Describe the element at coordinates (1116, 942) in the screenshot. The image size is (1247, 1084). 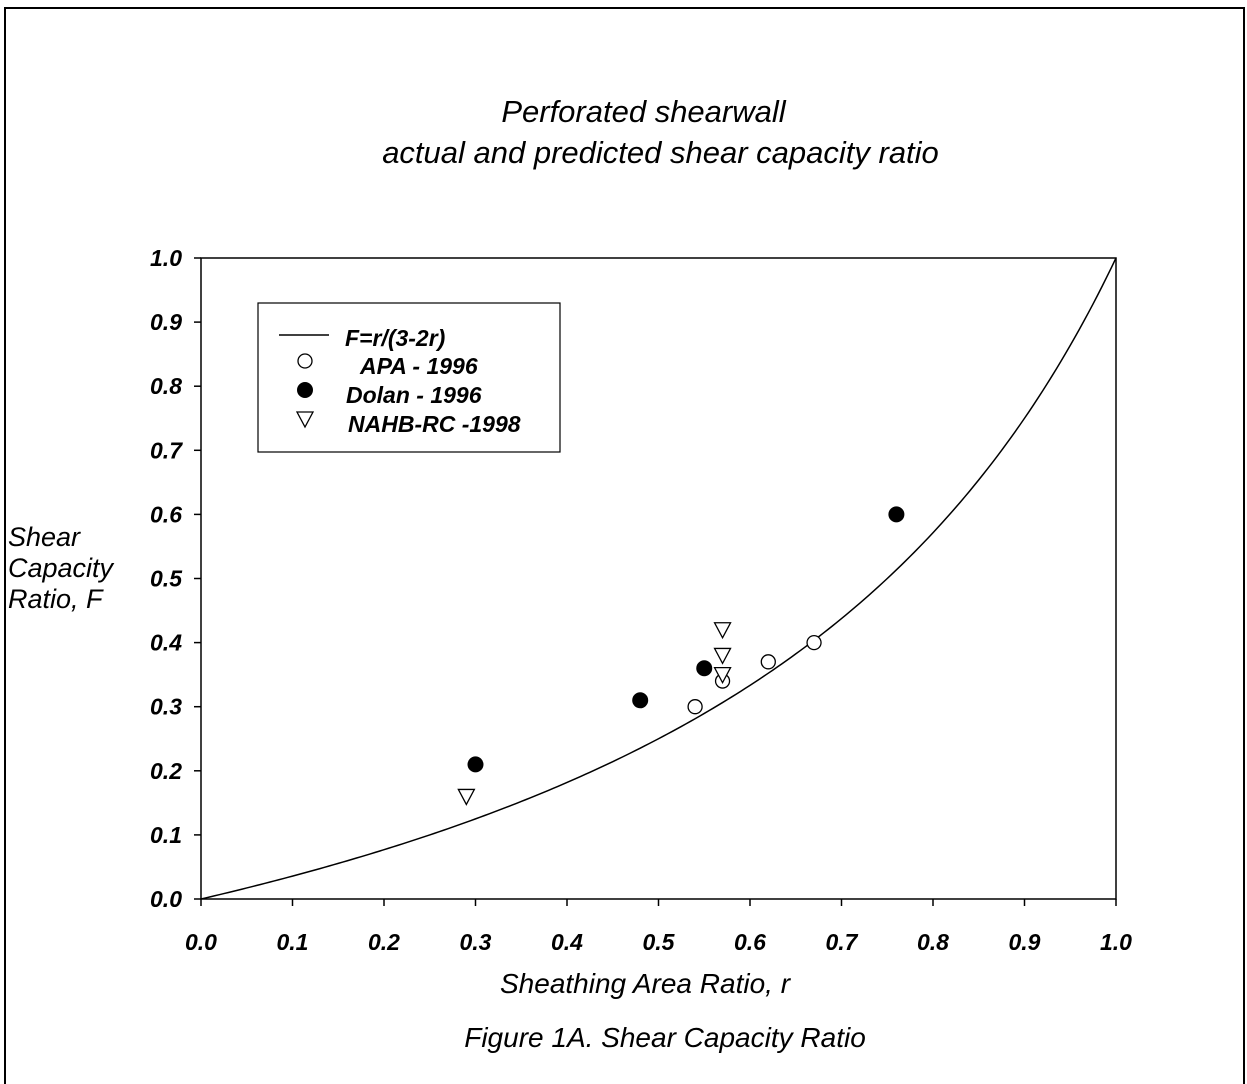
I see `x-tick-label: 1.0` at that location.